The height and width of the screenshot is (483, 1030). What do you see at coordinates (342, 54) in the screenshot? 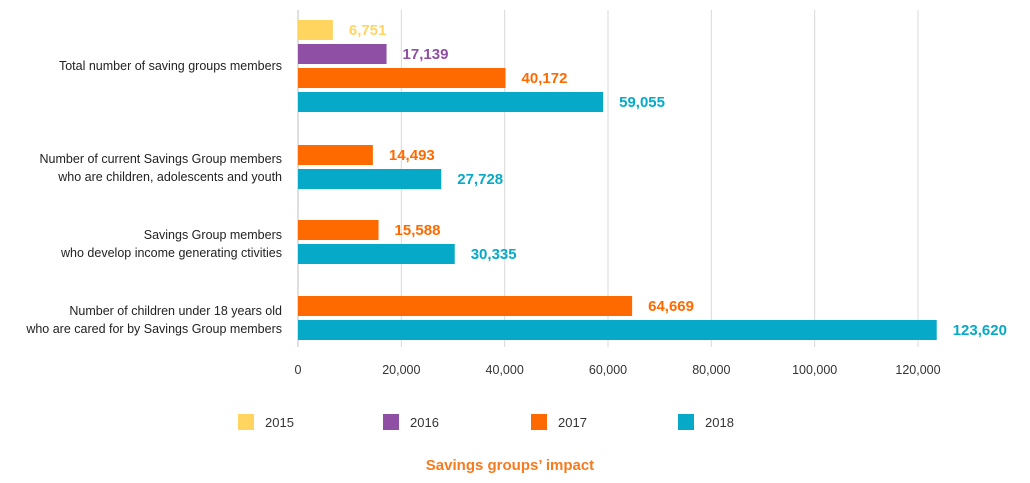
I see `bar-2016` at bounding box center [342, 54].